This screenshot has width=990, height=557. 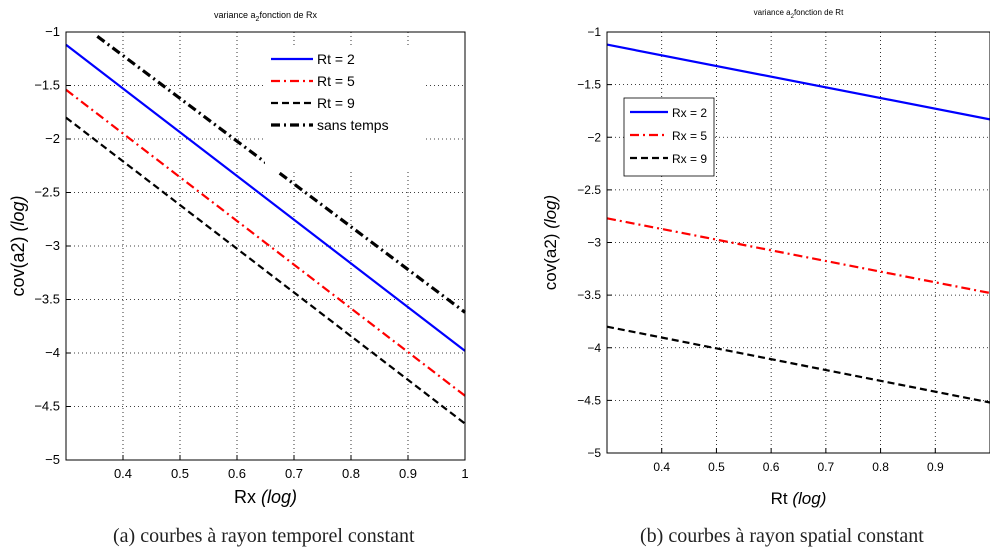 I want to click on legend-entry: Rx = 5, so click(x=689, y=136).